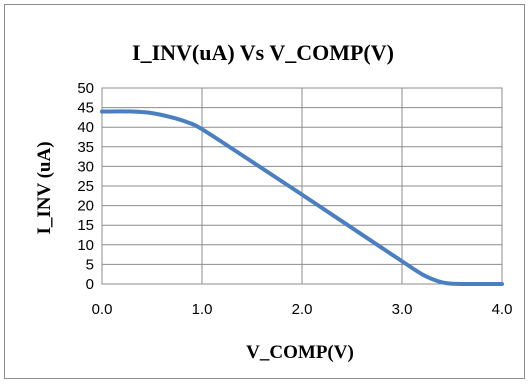  I want to click on x-axis-ticks: 0.0 1.0 2.0 3.0 4.0, so click(302, 309).